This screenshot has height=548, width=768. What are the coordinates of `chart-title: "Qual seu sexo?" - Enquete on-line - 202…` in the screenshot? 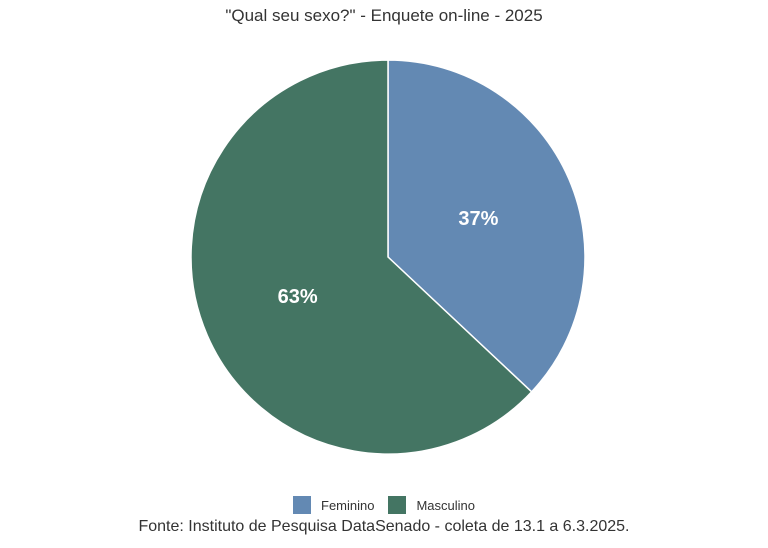 It's located at (384, 15).